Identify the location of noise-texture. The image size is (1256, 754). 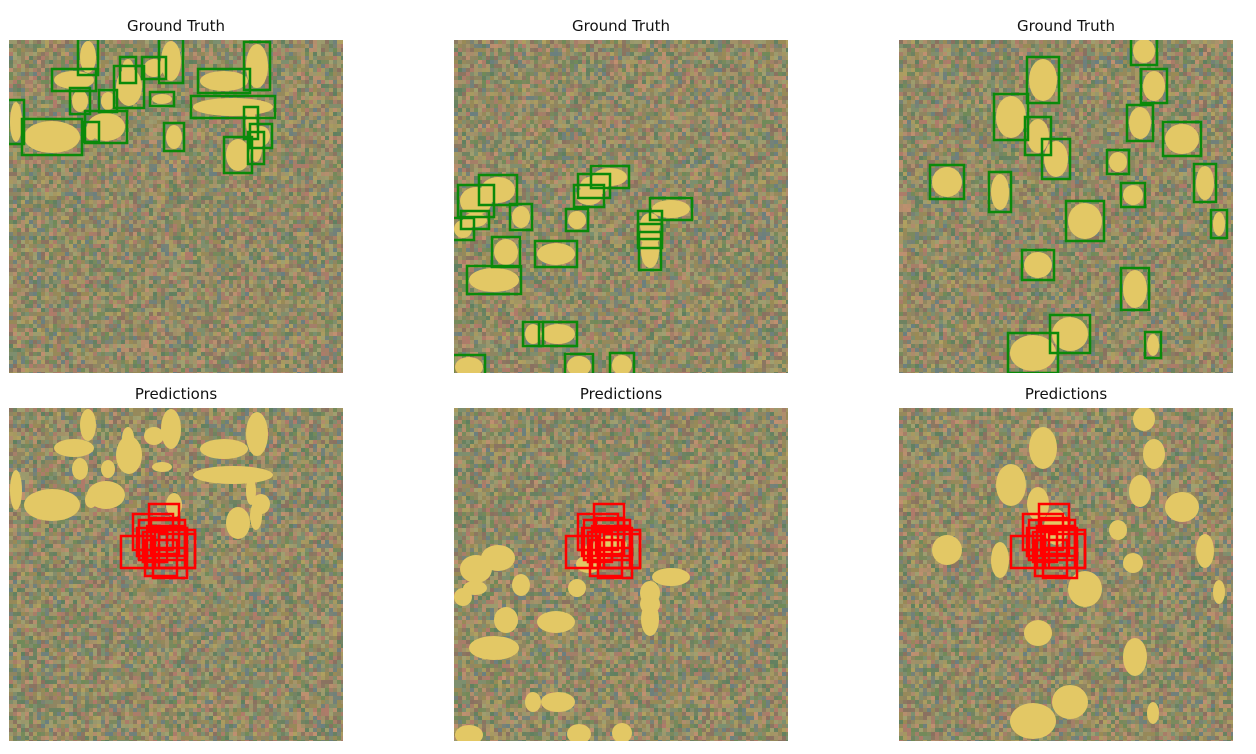
(621, 206).